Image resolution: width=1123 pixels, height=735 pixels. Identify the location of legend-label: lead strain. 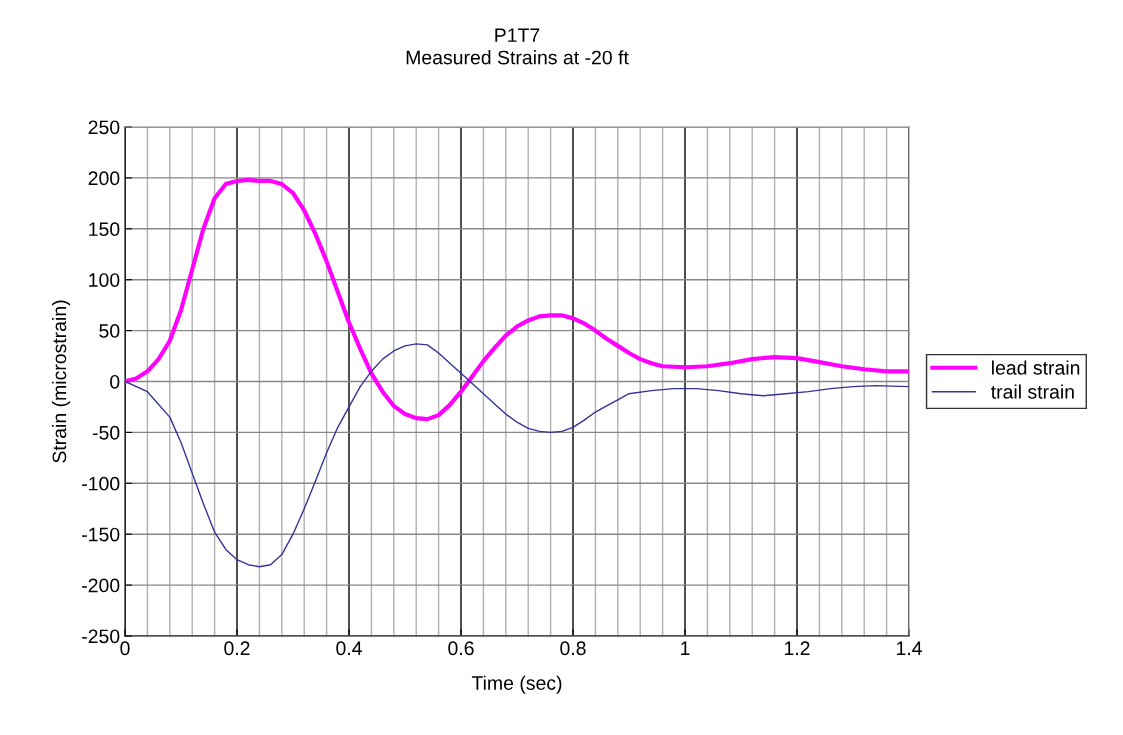
(1036, 367).